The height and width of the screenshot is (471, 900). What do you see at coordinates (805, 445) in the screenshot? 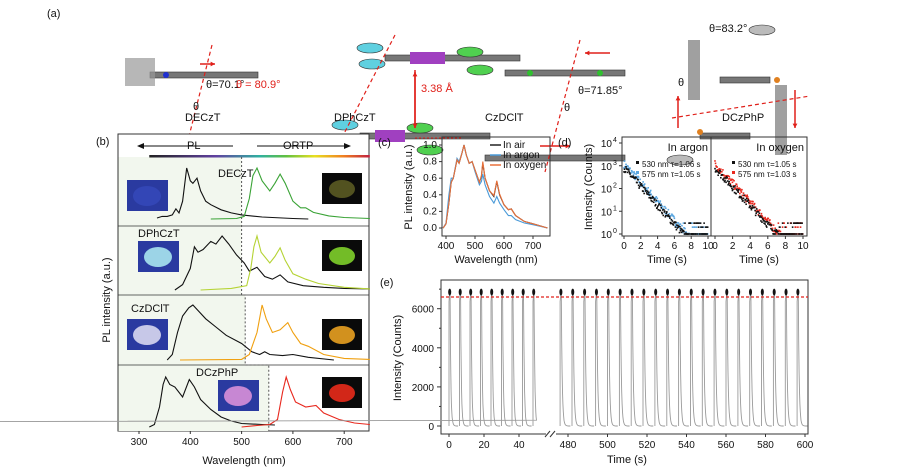
I see `x-tick-label: 600` at bounding box center [805, 445].